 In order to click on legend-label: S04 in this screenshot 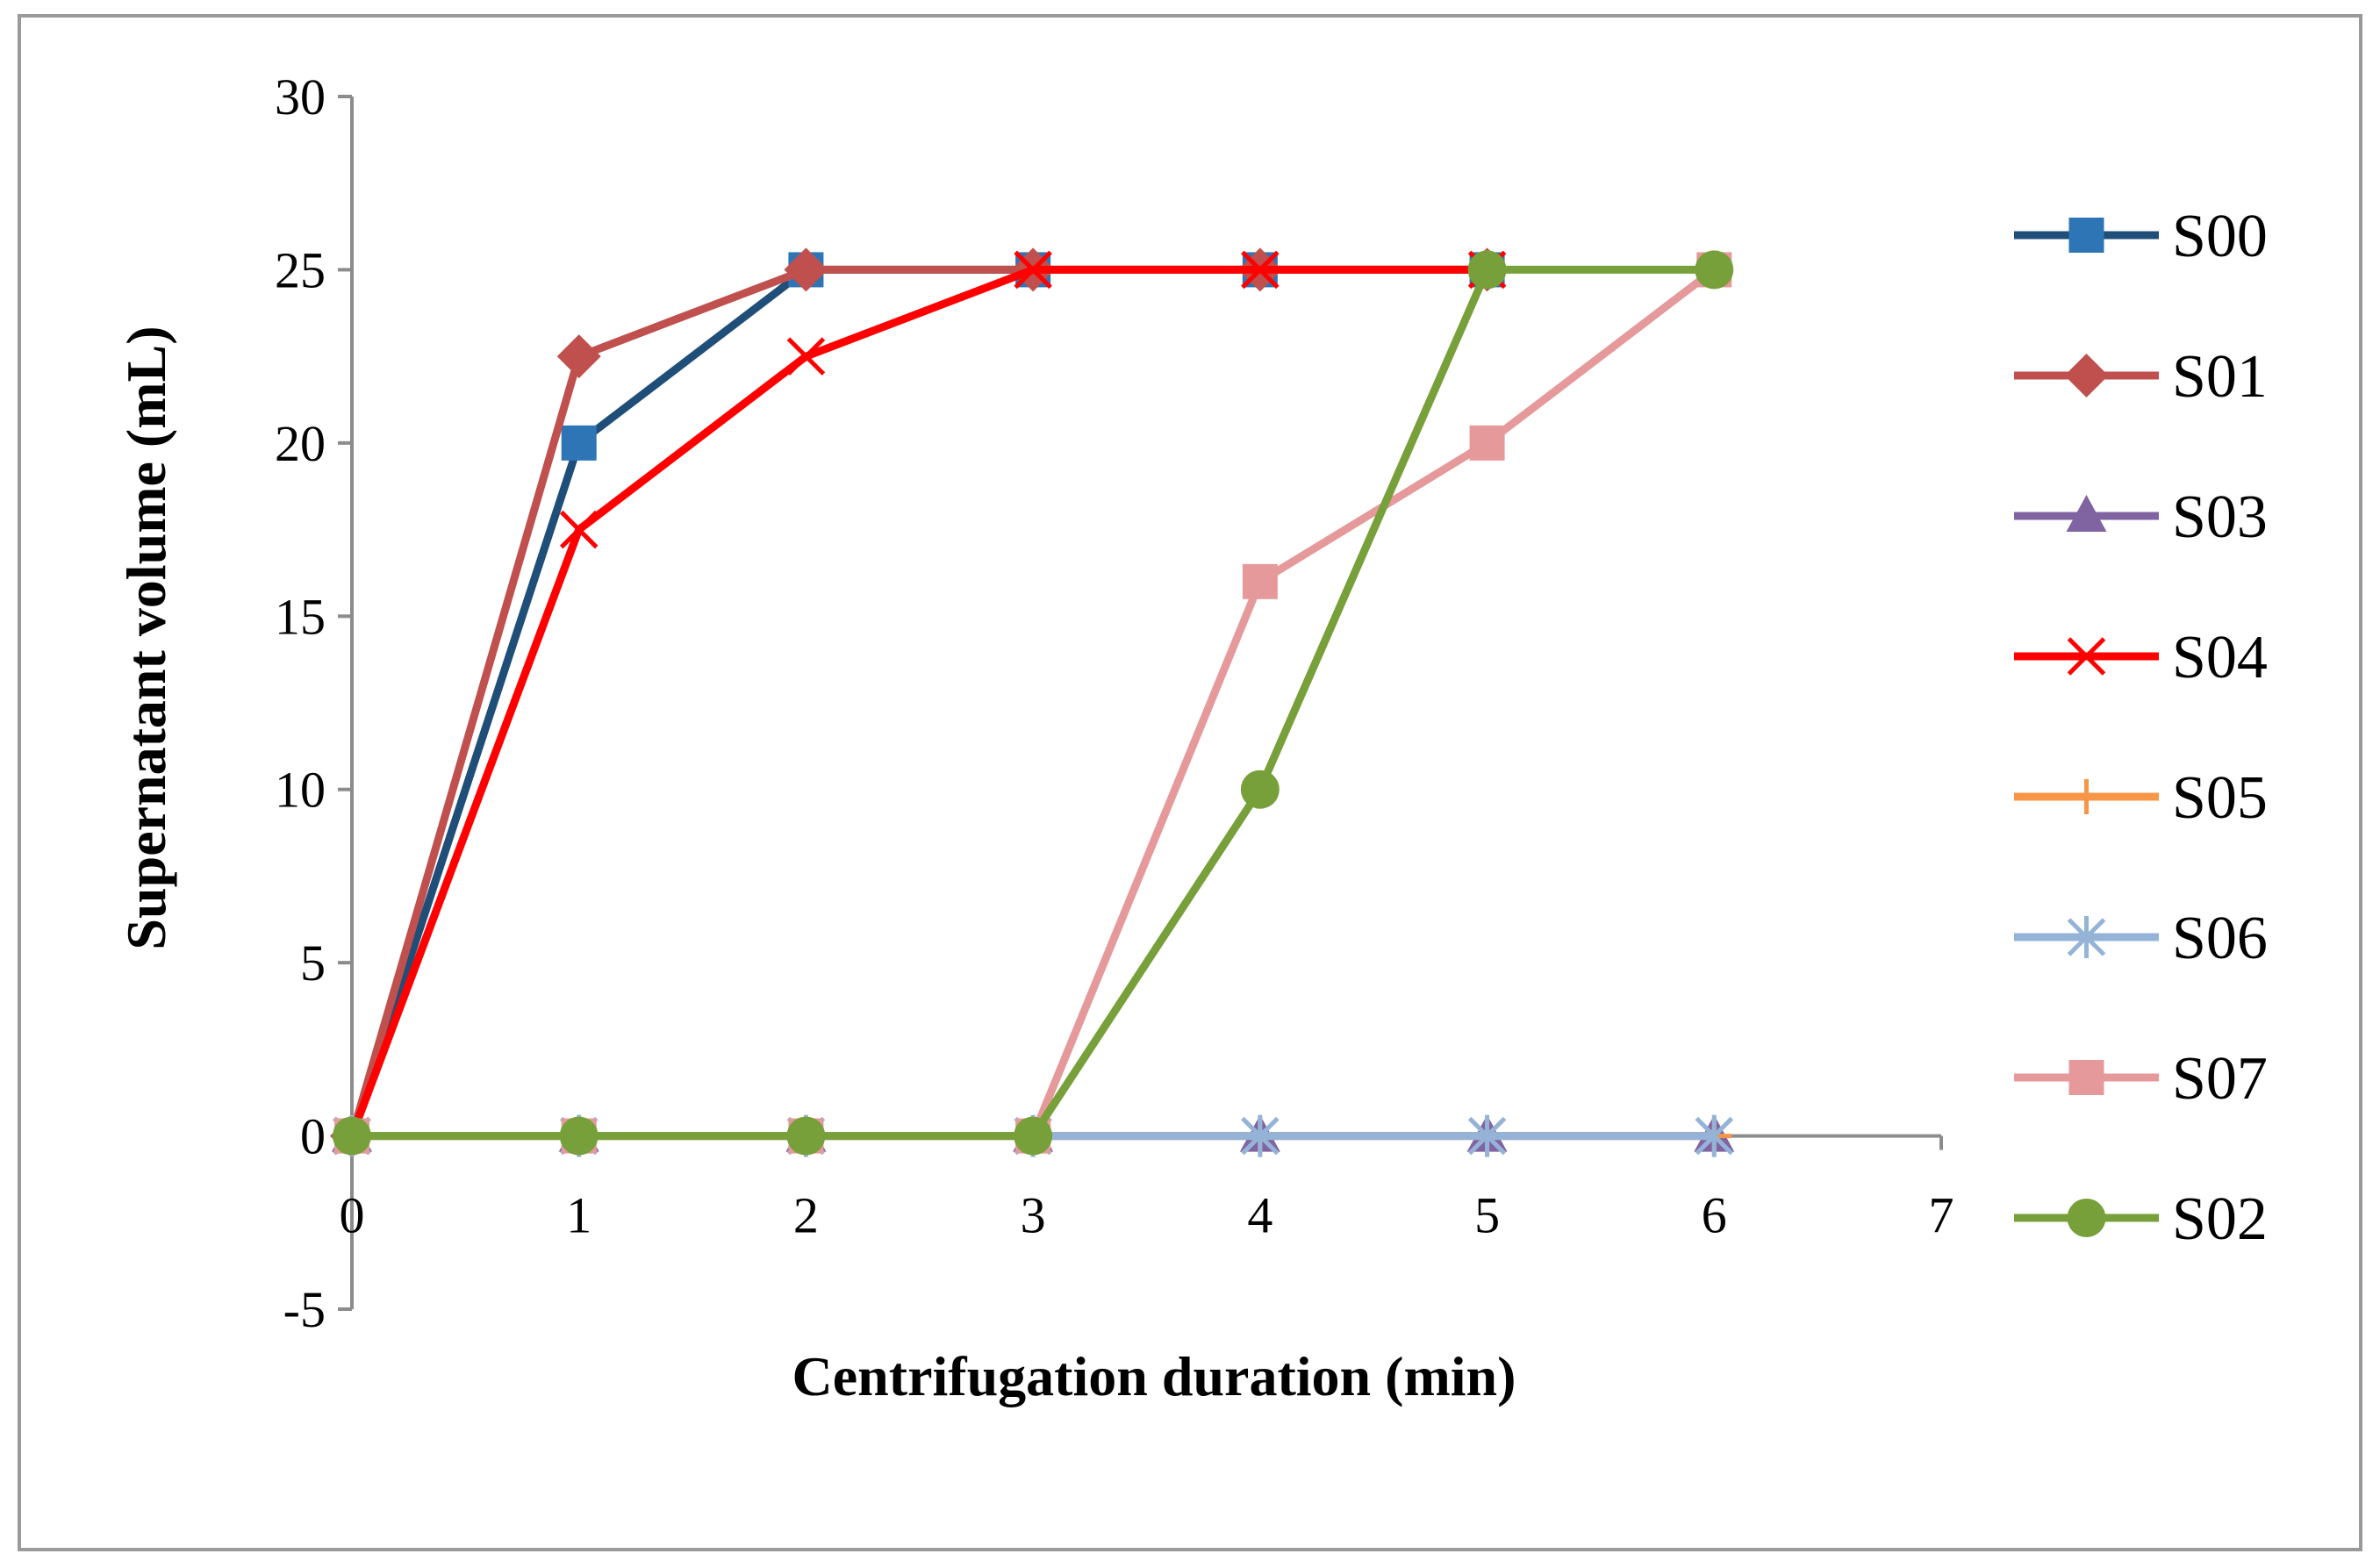, I will do `click(2220, 657)`.